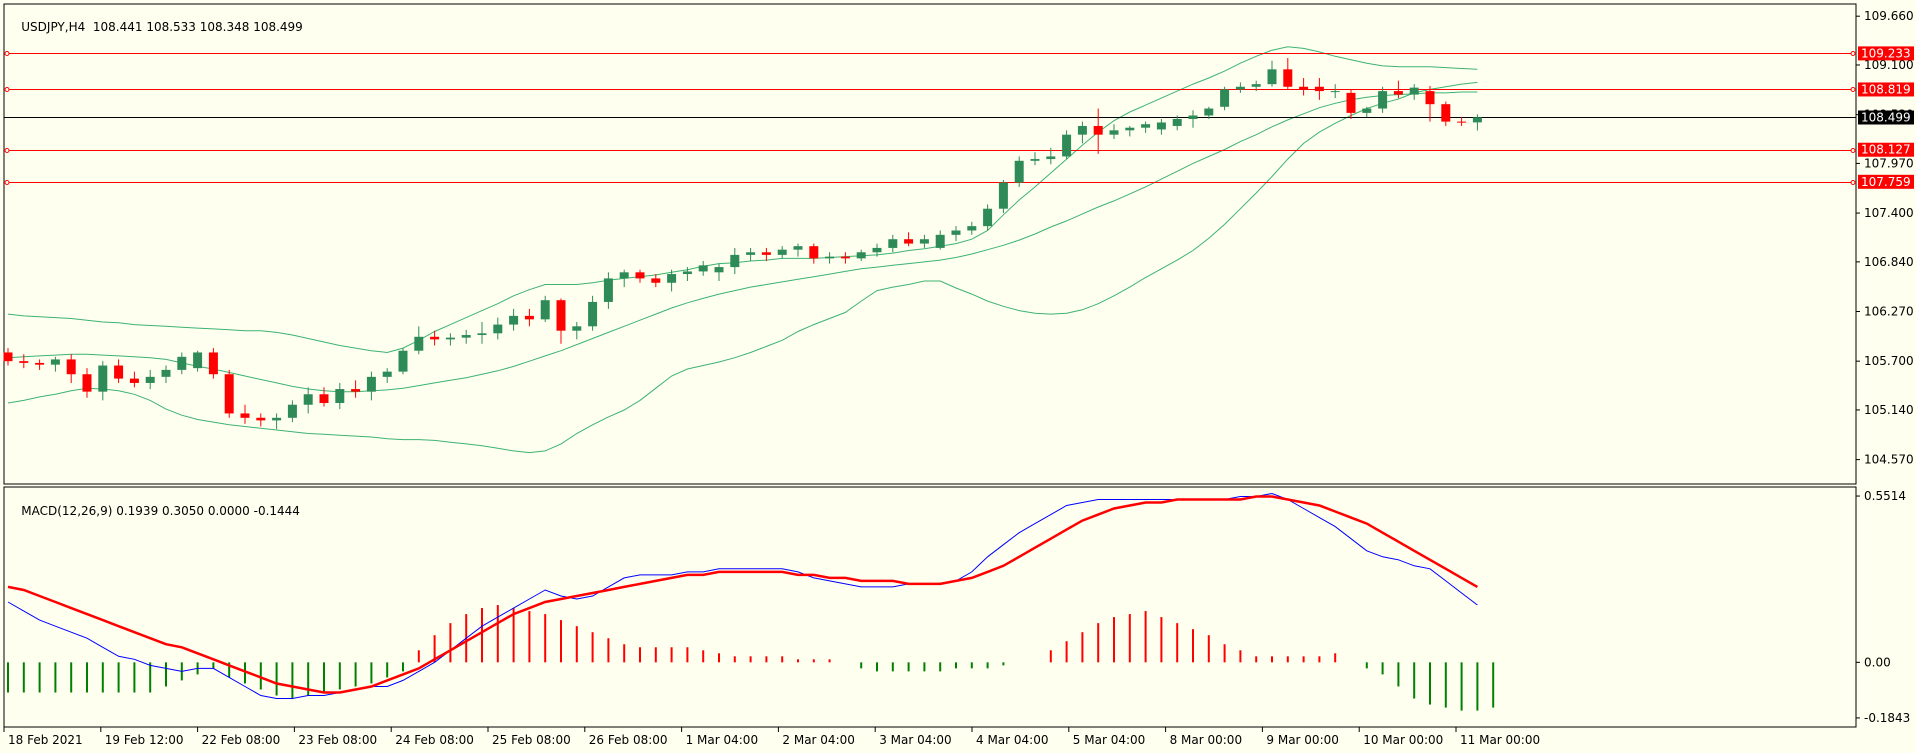 The height and width of the screenshot is (753, 1916). I want to click on price-tick-label-4: 107.400, so click(1889, 213).